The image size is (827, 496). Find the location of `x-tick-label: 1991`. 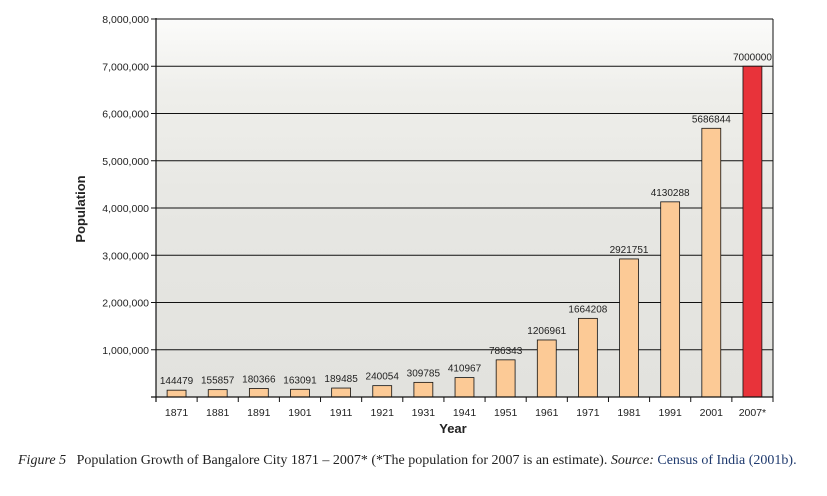

x-tick-label: 1991 is located at coordinates (670, 413).